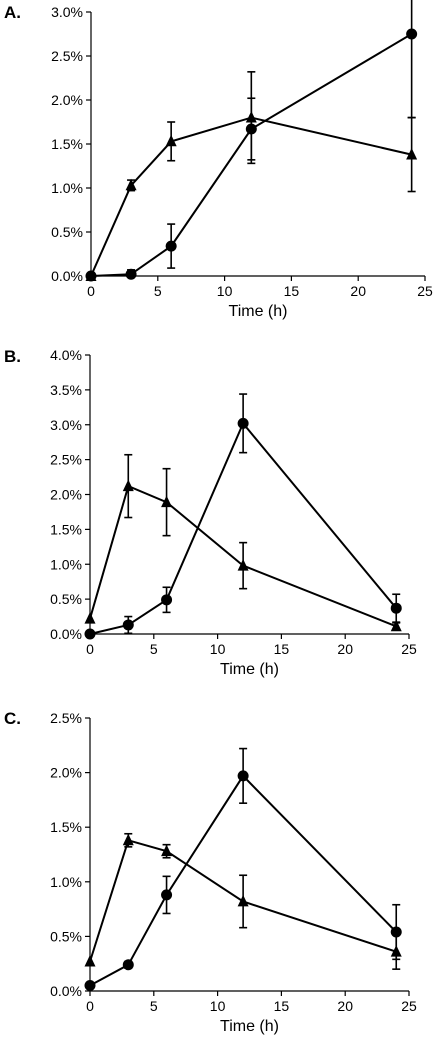  What do you see at coordinates (66, 355) in the screenshot?
I see `y-tick-label: 4.0%` at bounding box center [66, 355].